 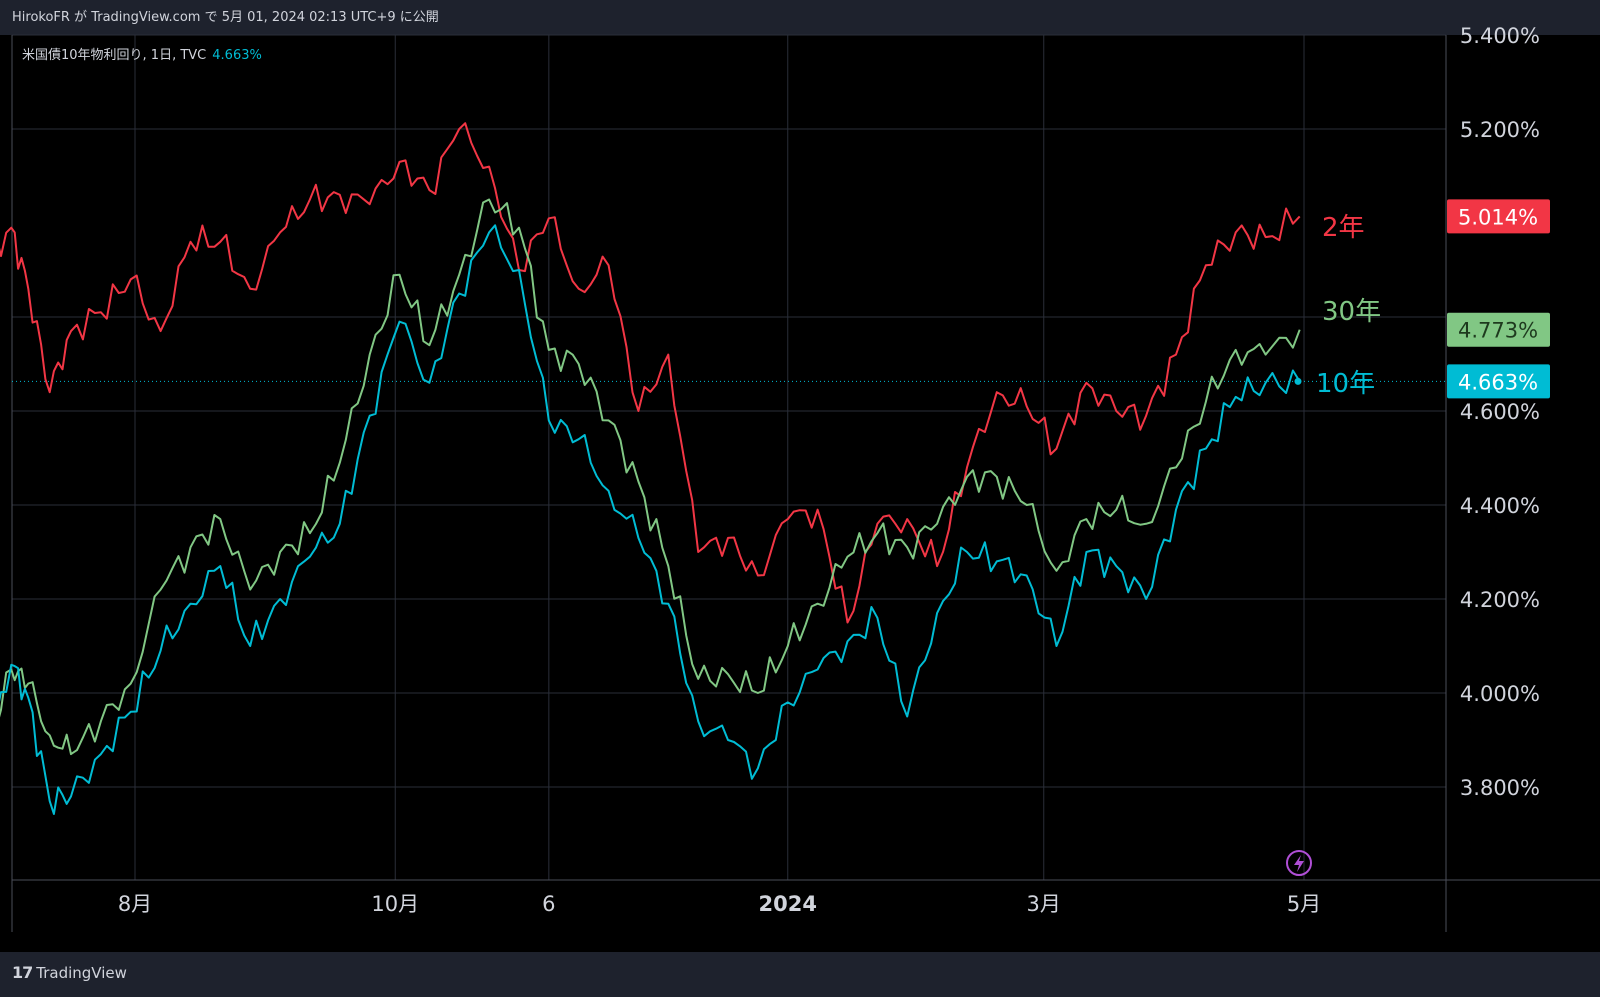 What do you see at coordinates (1343, 228) in the screenshot?
I see `two-year-end-label: 2年` at bounding box center [1343, 228].